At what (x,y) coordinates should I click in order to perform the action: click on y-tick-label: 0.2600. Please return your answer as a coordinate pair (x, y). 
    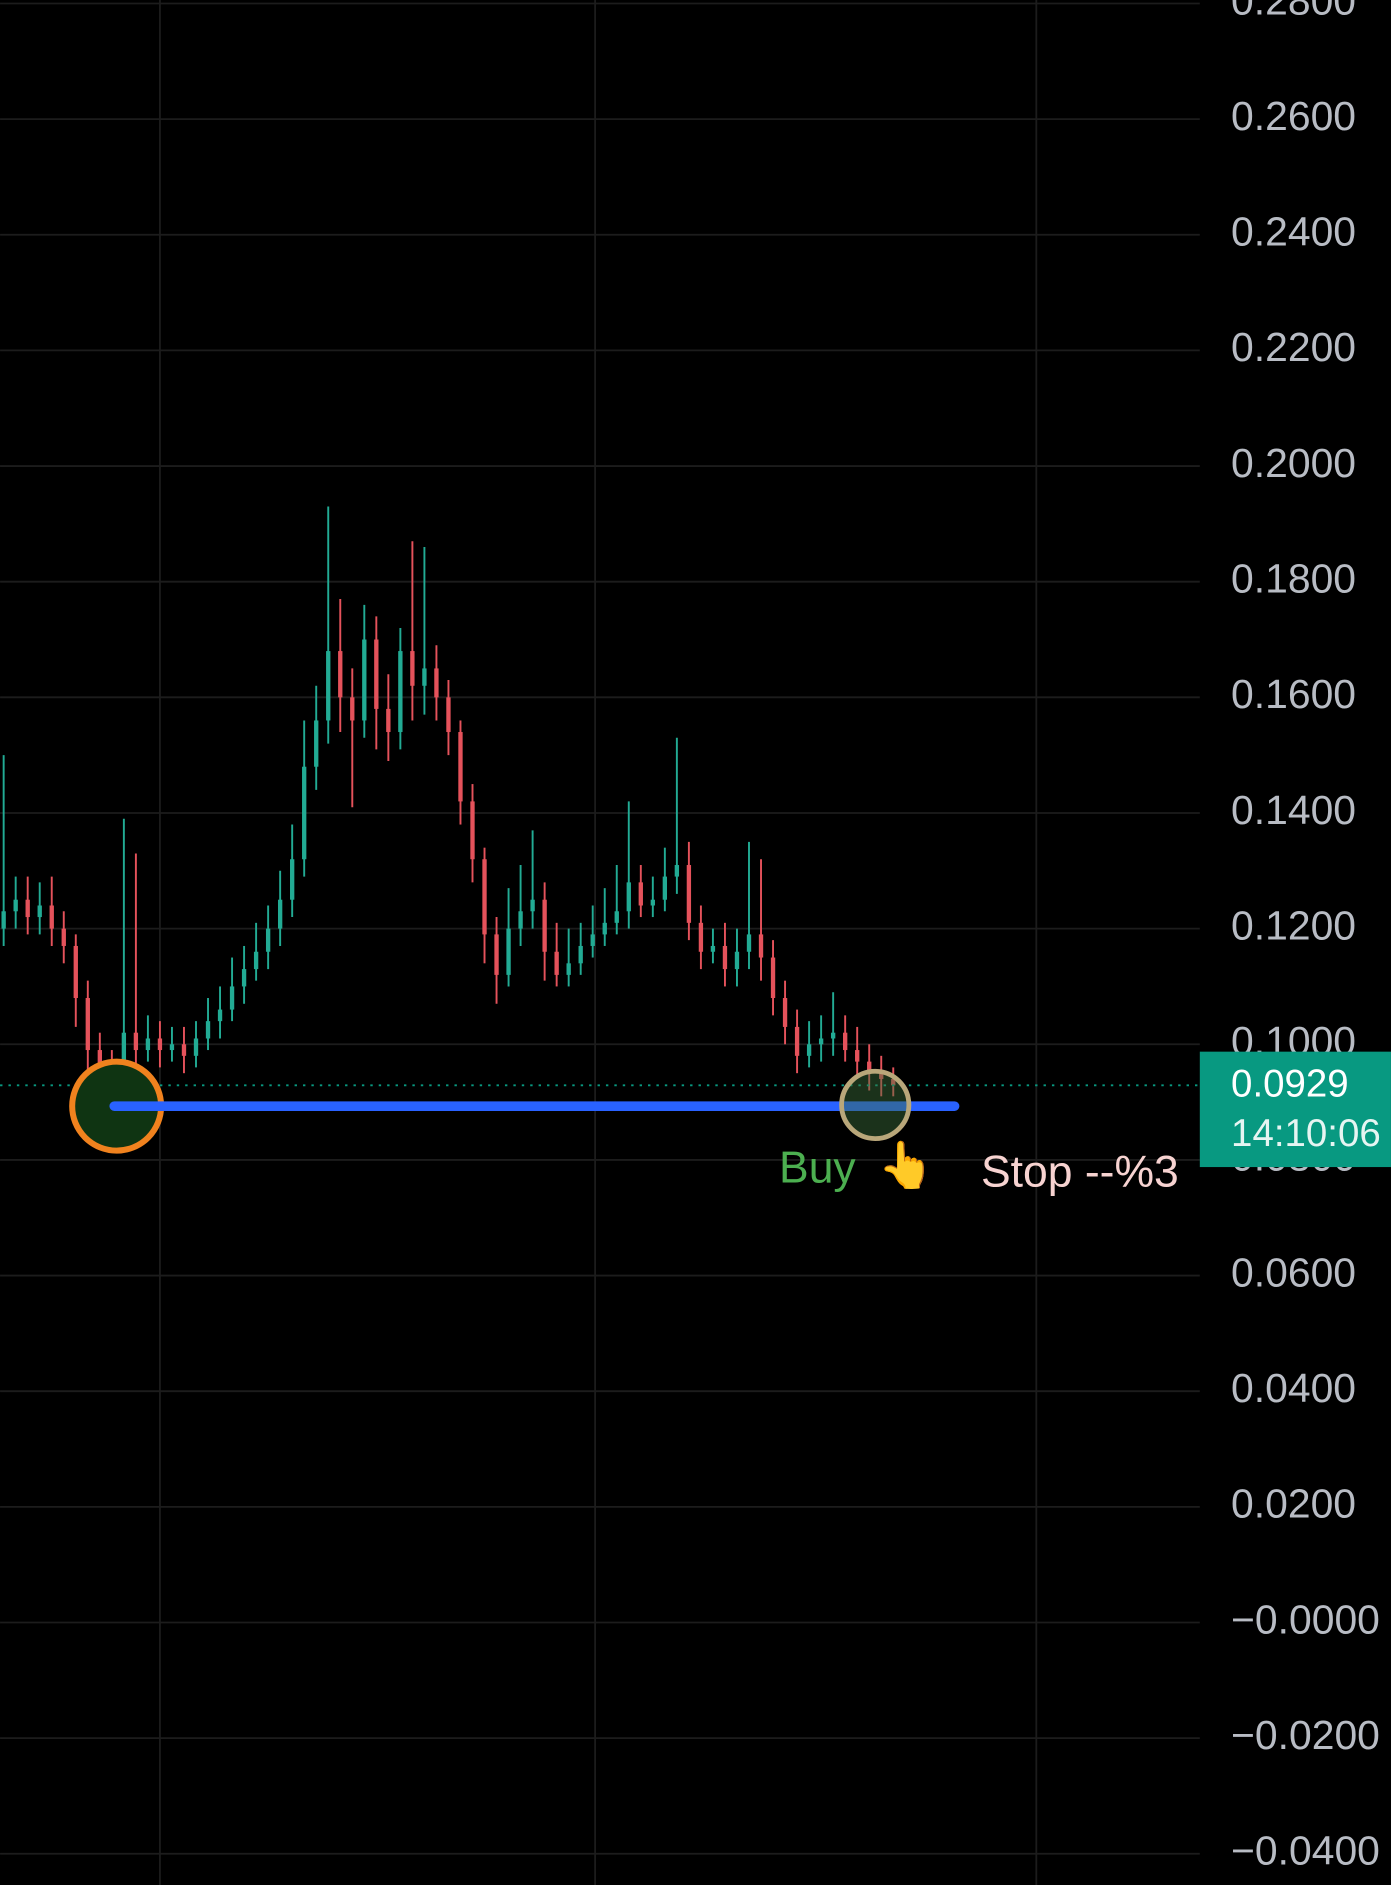
    Looking at the image, I should click on (1293, 116).